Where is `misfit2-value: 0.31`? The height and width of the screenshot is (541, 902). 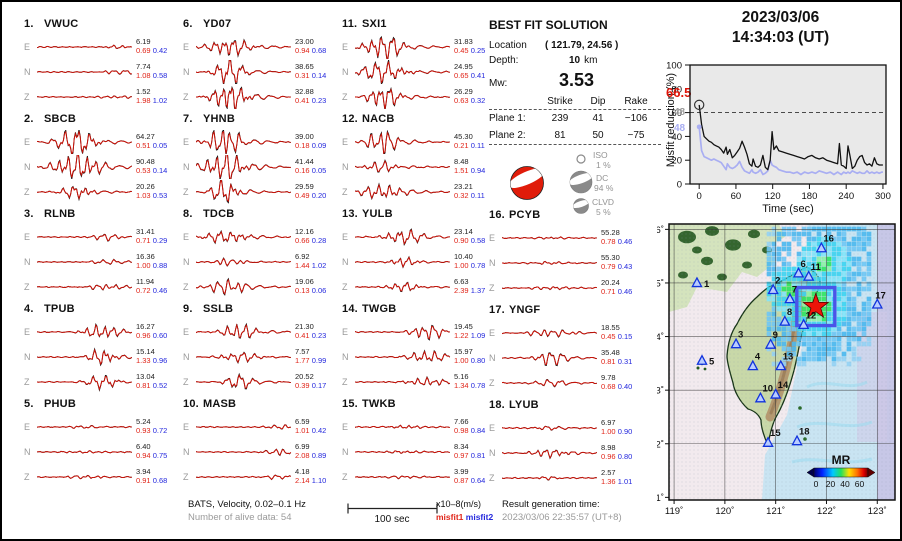
misfit2-value: 0.31 is located at coordinates (625, 361).